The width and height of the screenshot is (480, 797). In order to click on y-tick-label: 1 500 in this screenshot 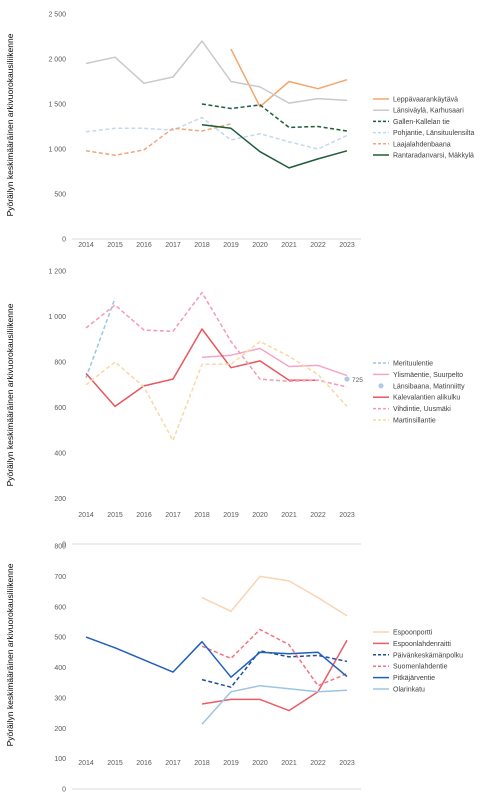, I will do `click(57, 105)`.